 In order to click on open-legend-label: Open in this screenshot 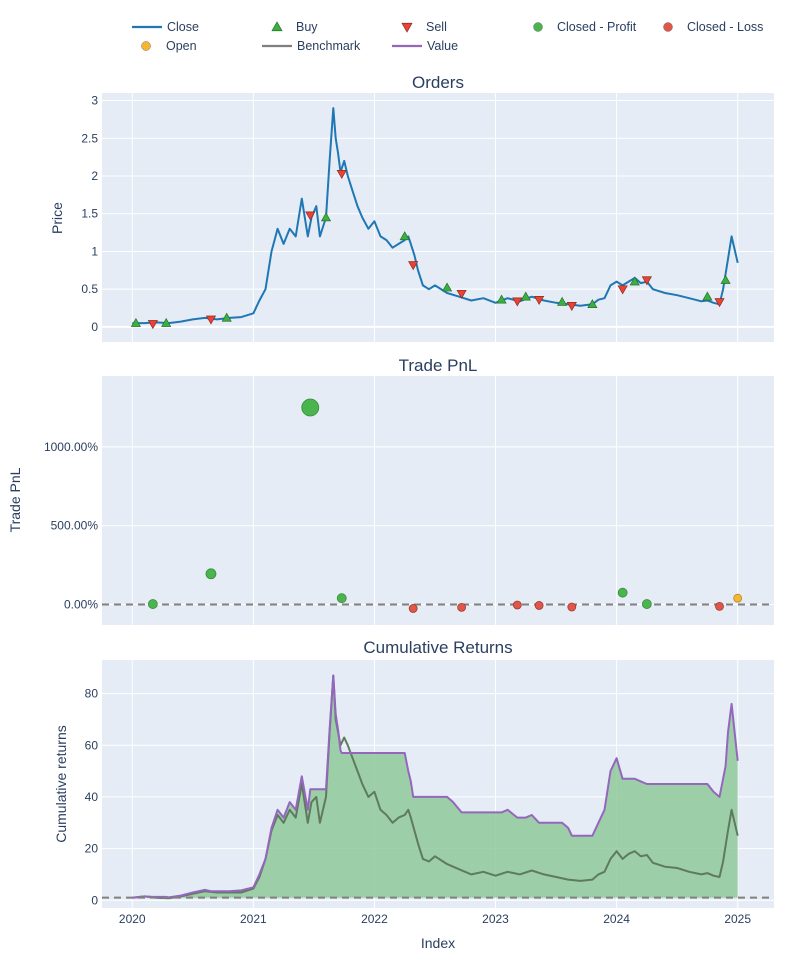, I will do `click(181, 46)`.